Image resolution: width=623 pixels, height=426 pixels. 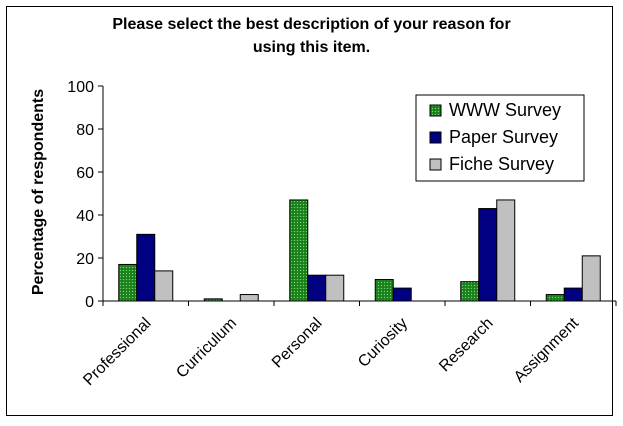 What do you see at coordinates (85, 259) in the screenshot?
I see `y-tick-label: 20` at bounding box center [85, 259].